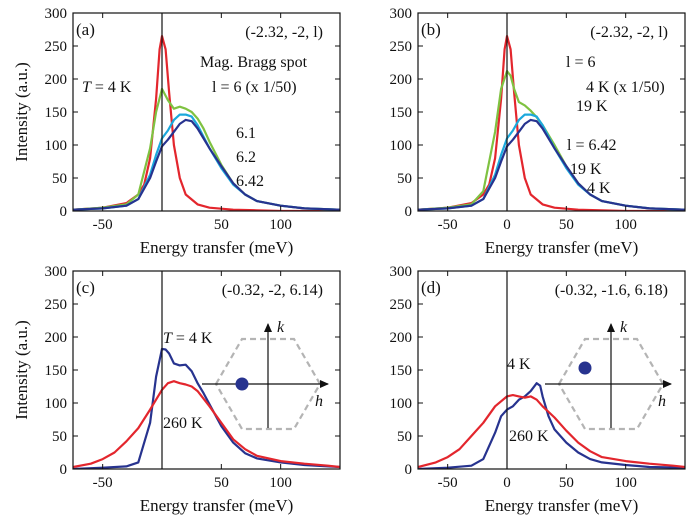 This screenshot has height=520, width=691. What do you see at coordinates (599, 188) in the screenshot?
I see `annotation-k4b: 4 K` at bounding box center [599, 188].